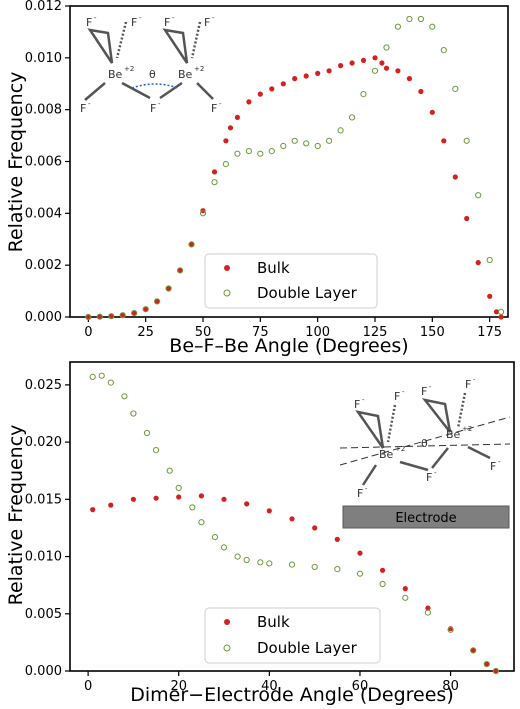  Describe the element at coordinates (155, 86) in the screenshot. I see `angle-arc` at that location.